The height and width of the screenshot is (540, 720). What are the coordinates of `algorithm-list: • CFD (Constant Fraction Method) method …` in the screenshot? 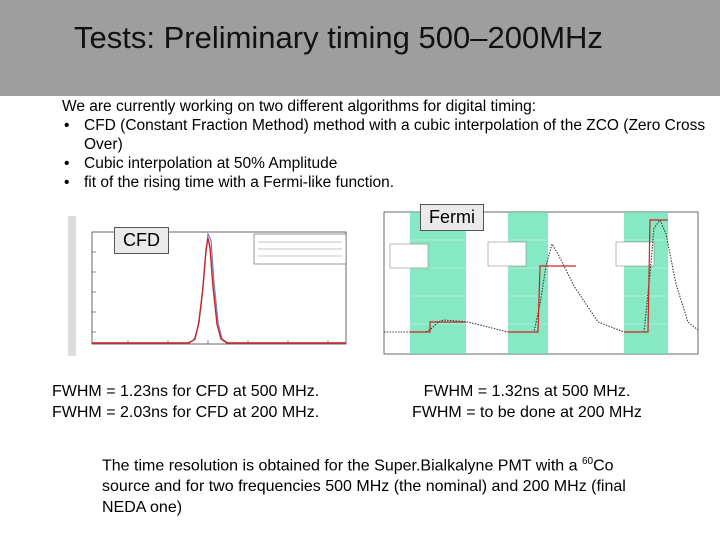 It's located at (387, 154).